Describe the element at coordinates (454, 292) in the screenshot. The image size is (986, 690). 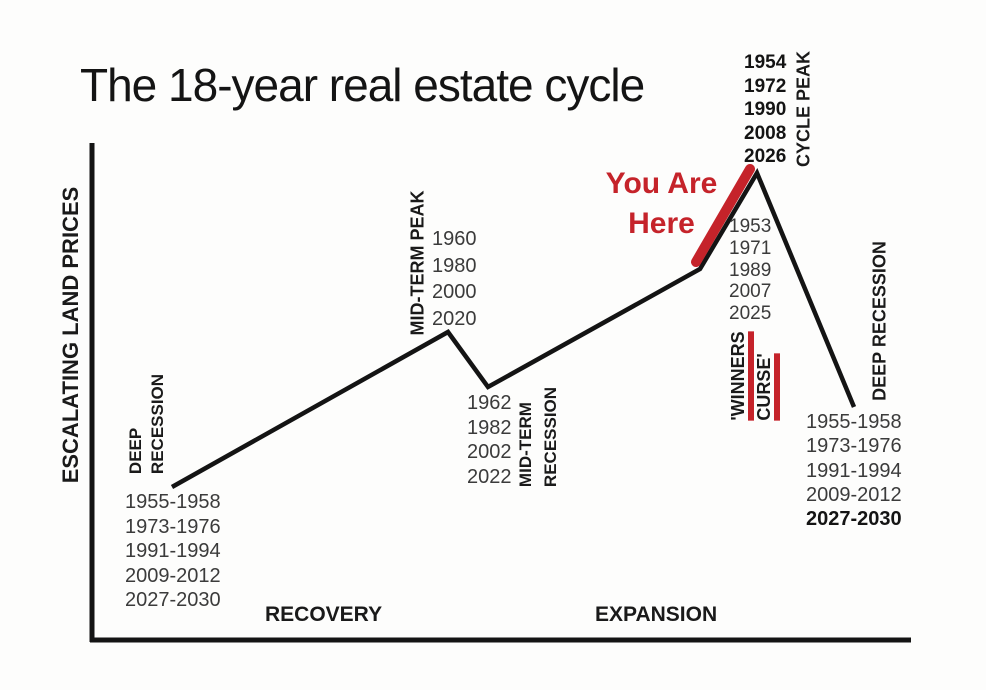
I see `year-item: 2000` at that location.